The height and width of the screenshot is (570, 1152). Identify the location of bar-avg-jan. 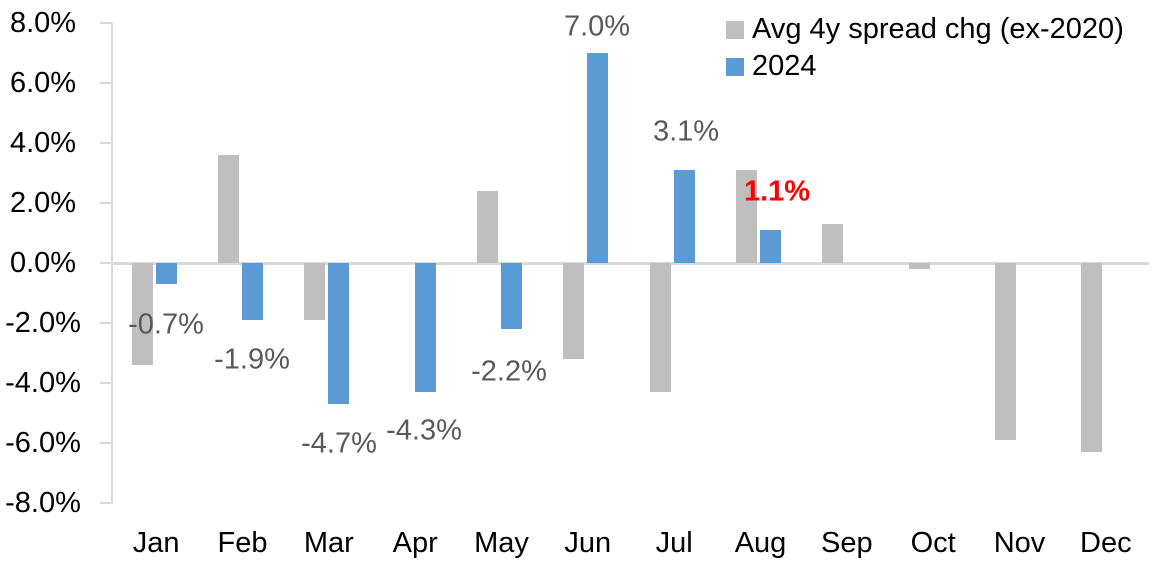
(142, 314).